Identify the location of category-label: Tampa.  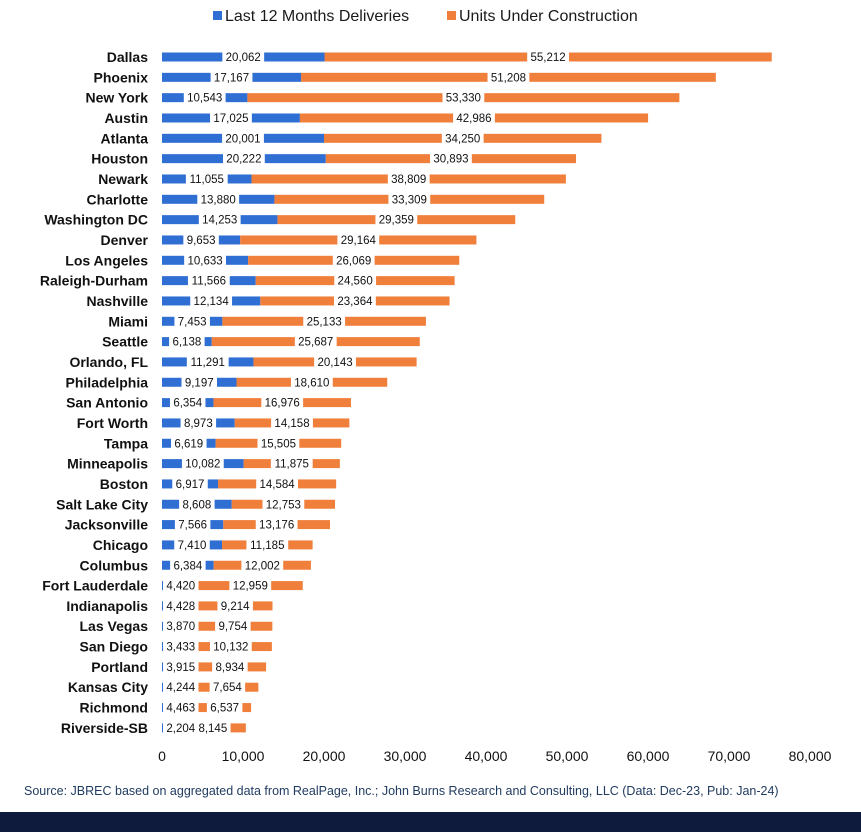
(126, 443).